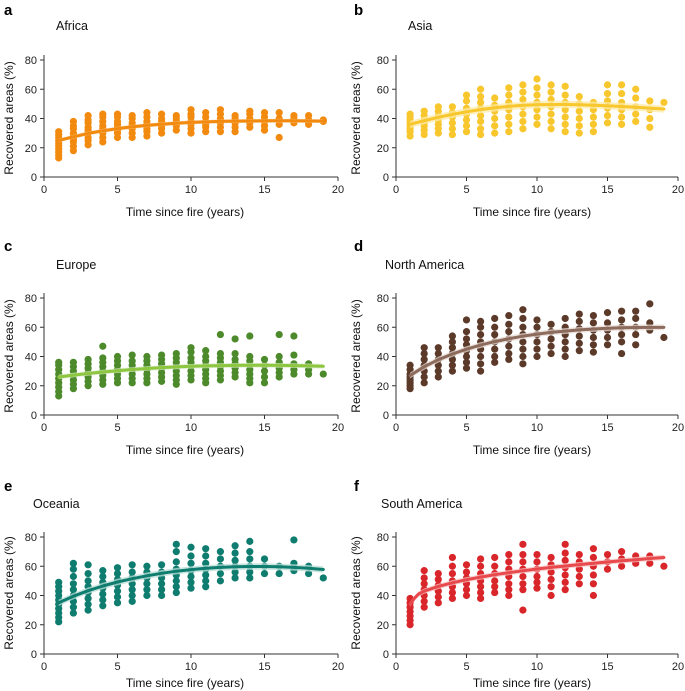  Describe the element at coordinates (424, 265) in the screenshot. I see `panel-title: North America` at that location.